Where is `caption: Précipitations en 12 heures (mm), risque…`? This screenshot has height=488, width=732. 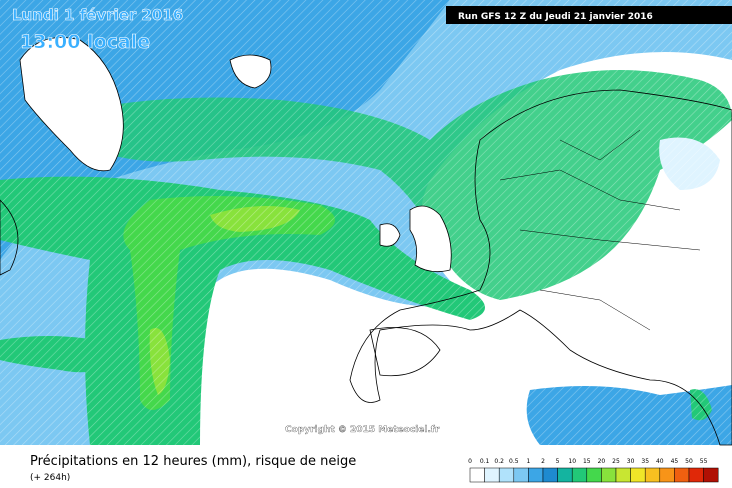
caption: Précipitations en 12 heures (mm), risque… is located at coordinates (193, 461).